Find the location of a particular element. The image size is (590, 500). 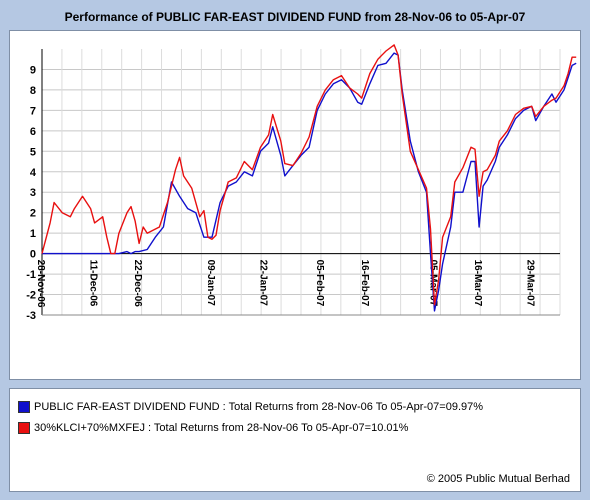

y-tick-label: 8 is located at coordinates (33, 91).